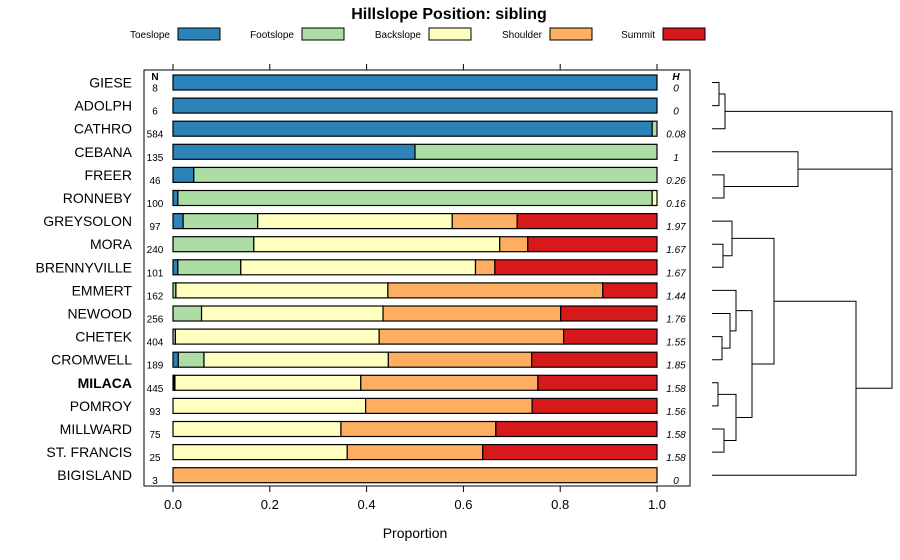 This screenshot has width=900, height=560. Describe the element at coordinates (654, 128) in the screenshot. I see `bar-segment-cathro-footslope` at that location.